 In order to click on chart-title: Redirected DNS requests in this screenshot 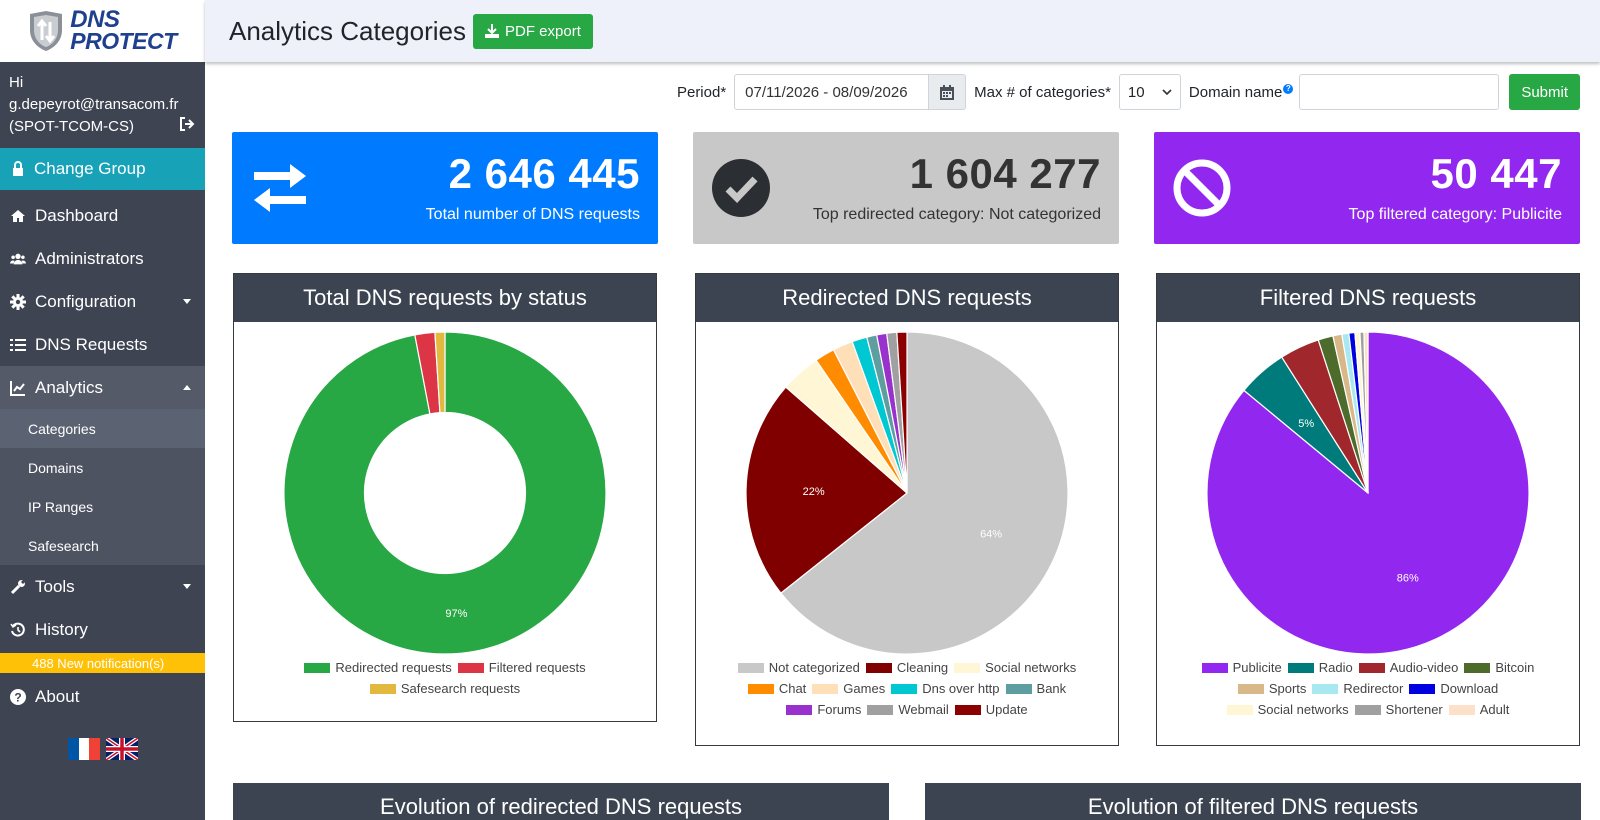, I will do `click(907, 298)`.